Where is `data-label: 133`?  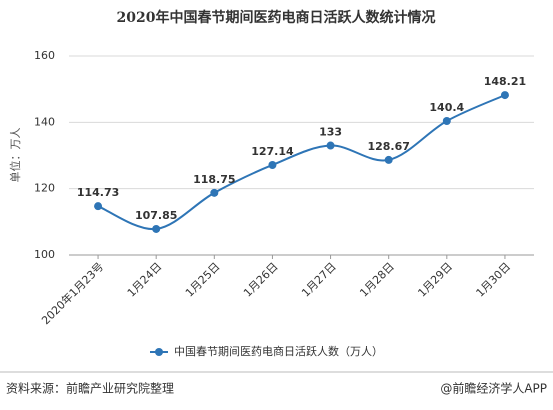
data-label: 133 is located at coordinates (330, 132).